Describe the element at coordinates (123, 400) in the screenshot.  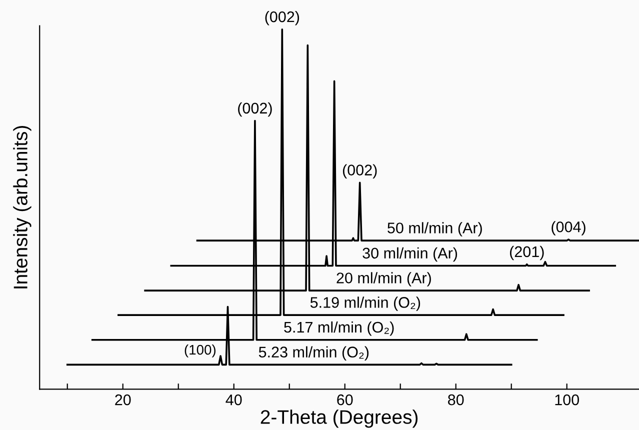
I see `x-tick-label: 20` at that location.